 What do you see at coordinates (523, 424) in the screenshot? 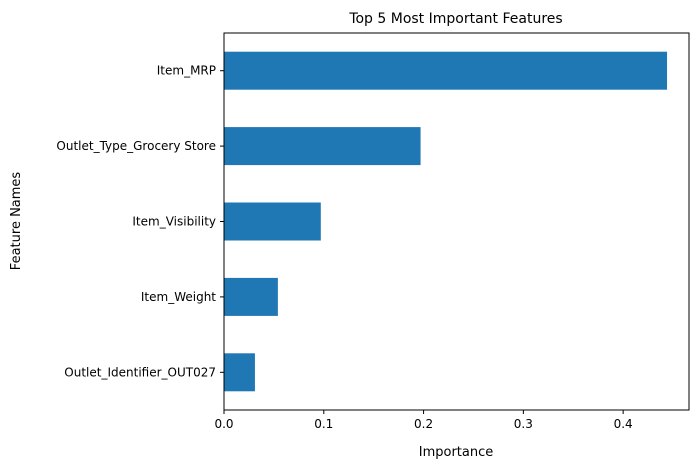
I see `x-tick-label: 0.3` at bounding box center [523, 424].